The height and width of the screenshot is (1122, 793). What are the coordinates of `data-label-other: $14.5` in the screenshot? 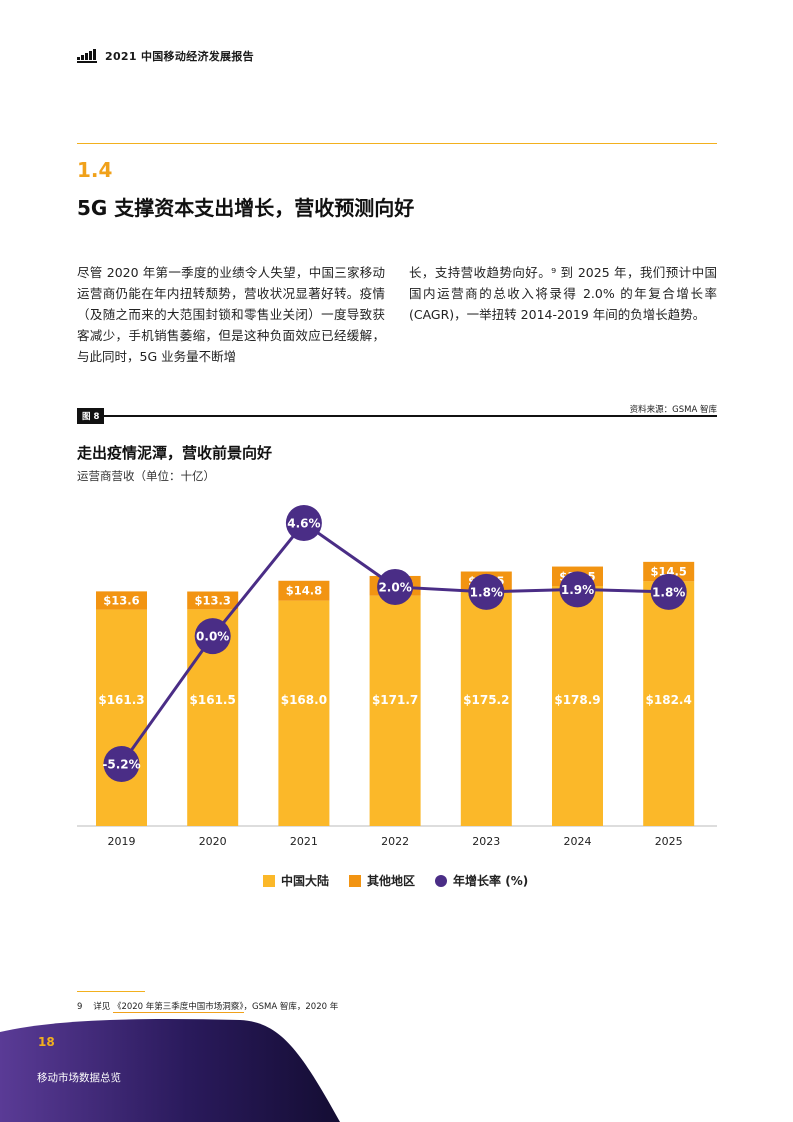 It's located at (669, 572).